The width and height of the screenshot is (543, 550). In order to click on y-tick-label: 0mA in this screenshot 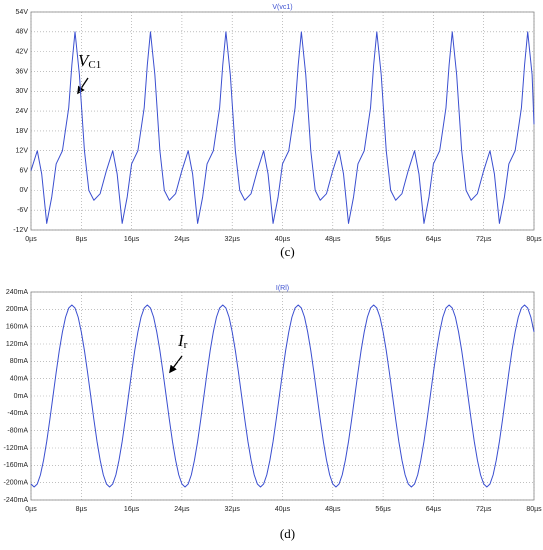, I will do `click(21, 396)`.